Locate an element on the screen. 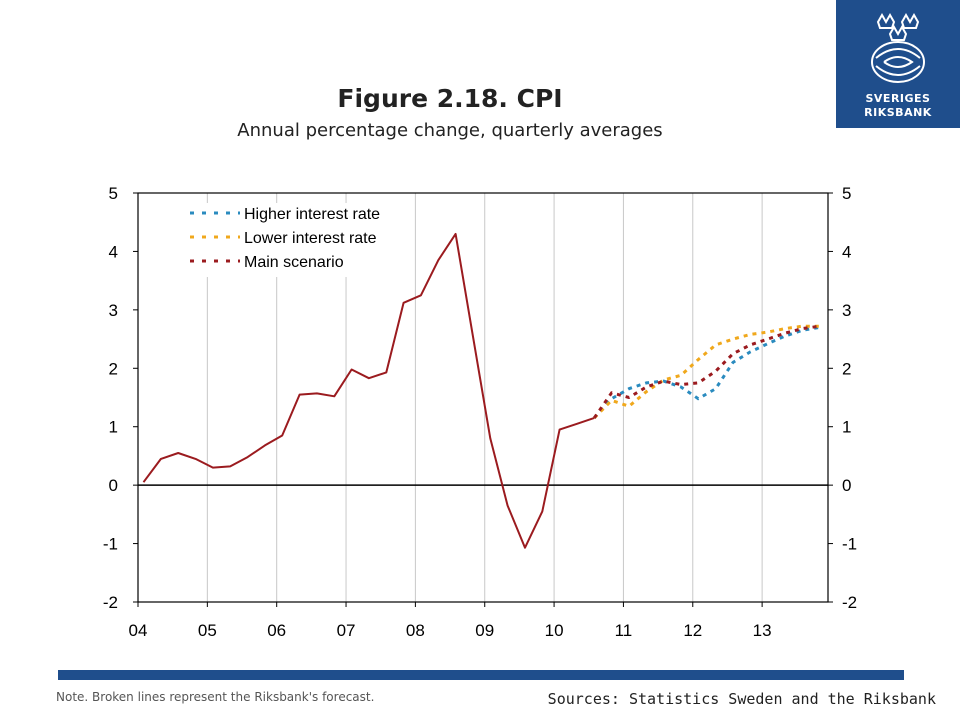 This screenshot has height=720, width=960. series-line-lower is located at coordinates (706, 371).